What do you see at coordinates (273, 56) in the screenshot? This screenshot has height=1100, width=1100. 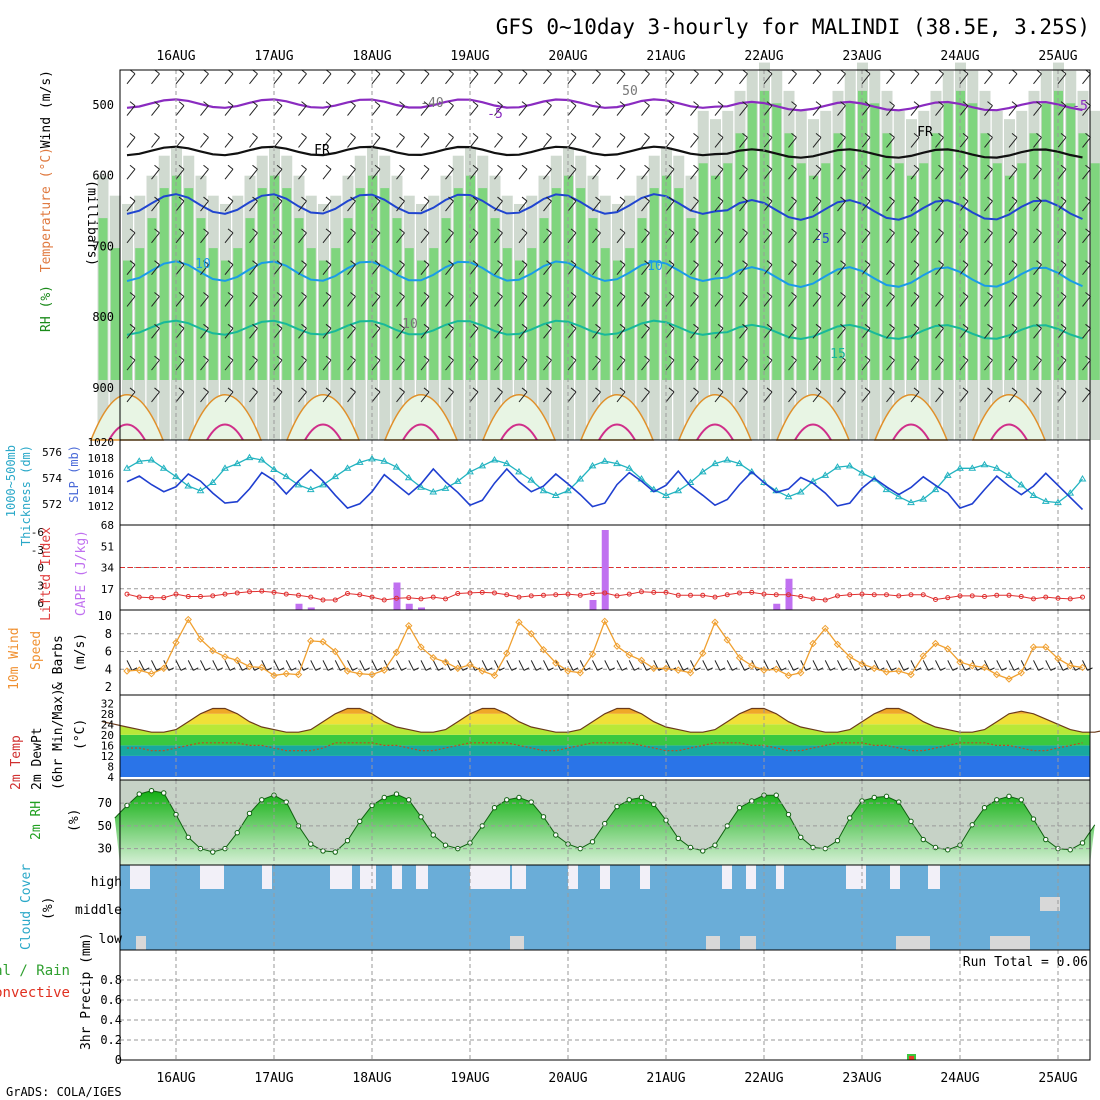 I see `top-date-label: 17AUG` at bounding box center [273, 56].